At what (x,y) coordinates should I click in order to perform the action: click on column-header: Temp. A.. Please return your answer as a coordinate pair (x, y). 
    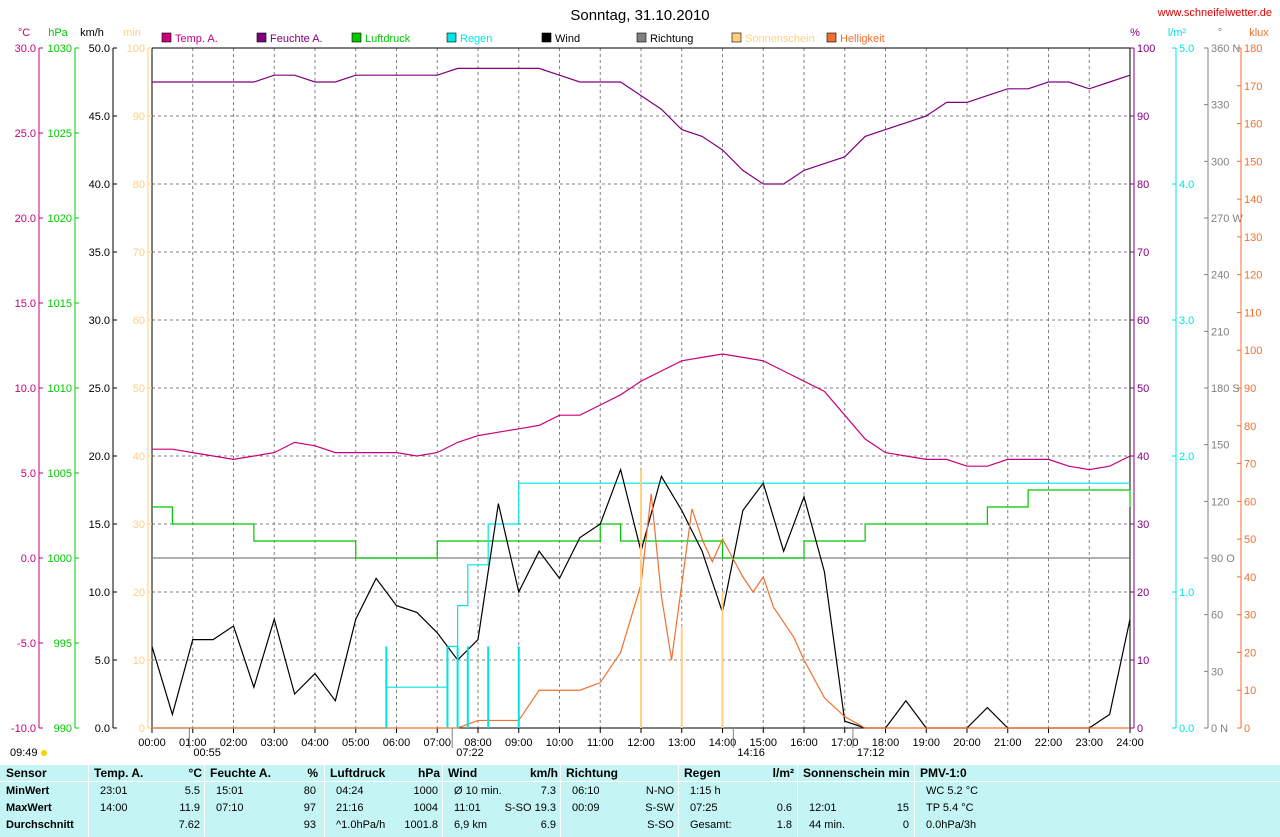
    Looking at the image, I should click on (119, 773).